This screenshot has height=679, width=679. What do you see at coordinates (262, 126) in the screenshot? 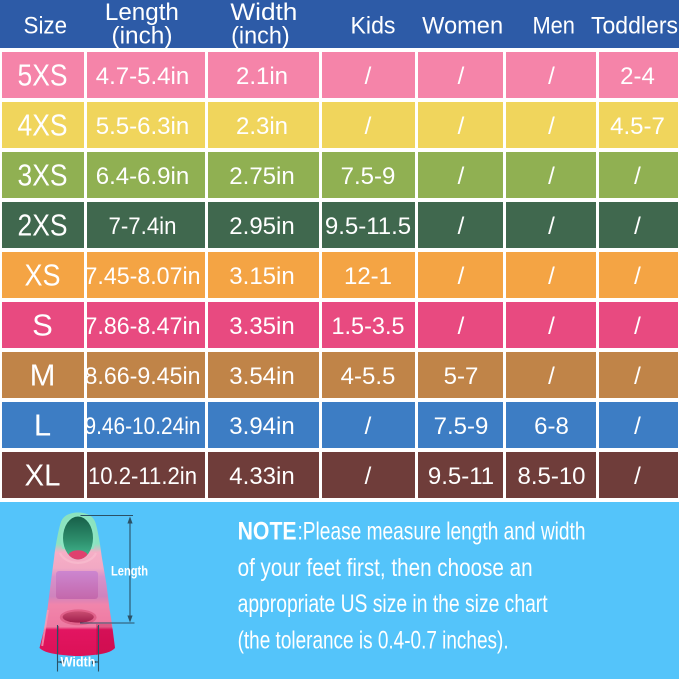
I see `svg-text: 2.3in` at bounding box center [262, 126].